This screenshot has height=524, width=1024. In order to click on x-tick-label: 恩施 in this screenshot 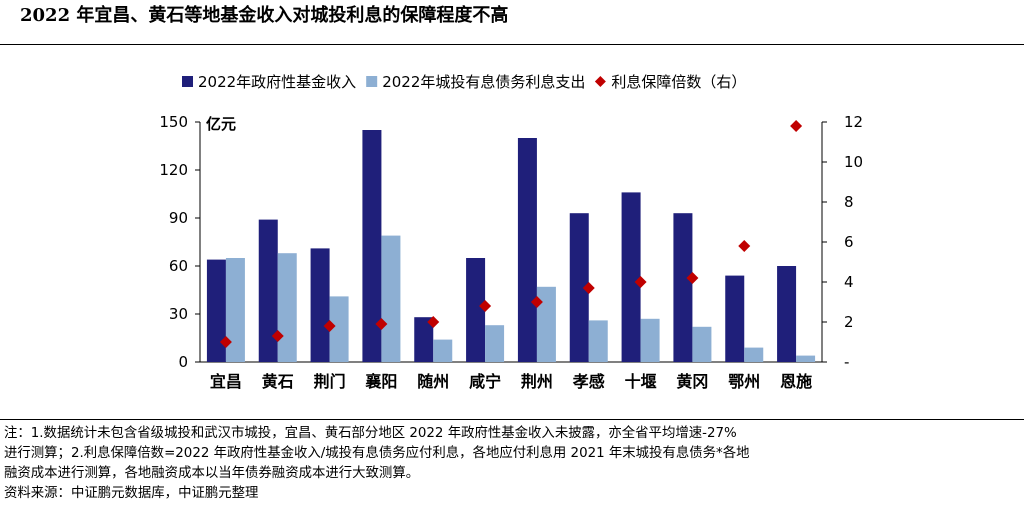, I will do `click(796, 381)`.